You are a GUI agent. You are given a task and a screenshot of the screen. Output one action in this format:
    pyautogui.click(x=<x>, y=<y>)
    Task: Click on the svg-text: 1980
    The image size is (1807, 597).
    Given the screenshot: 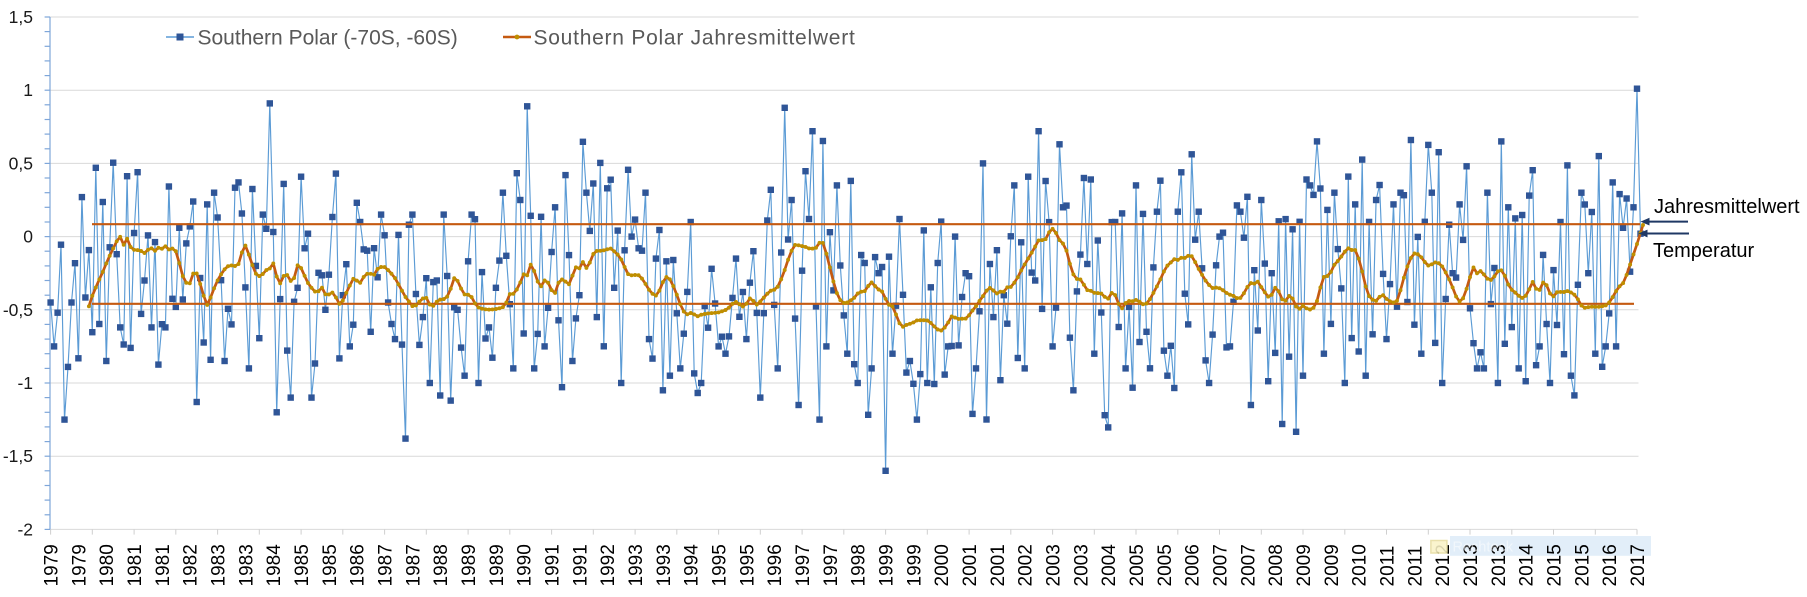 What is the action you would take?
    pyautogui.click(x=107, y=565)
    